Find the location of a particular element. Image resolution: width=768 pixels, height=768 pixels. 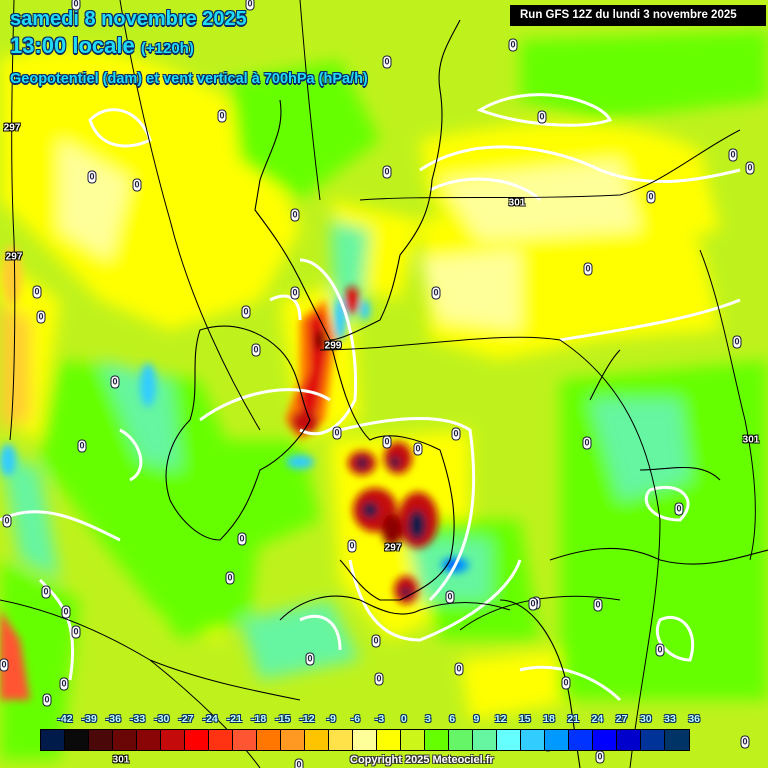

legend-tick-label: -33 is located at coordinates (138, 719).